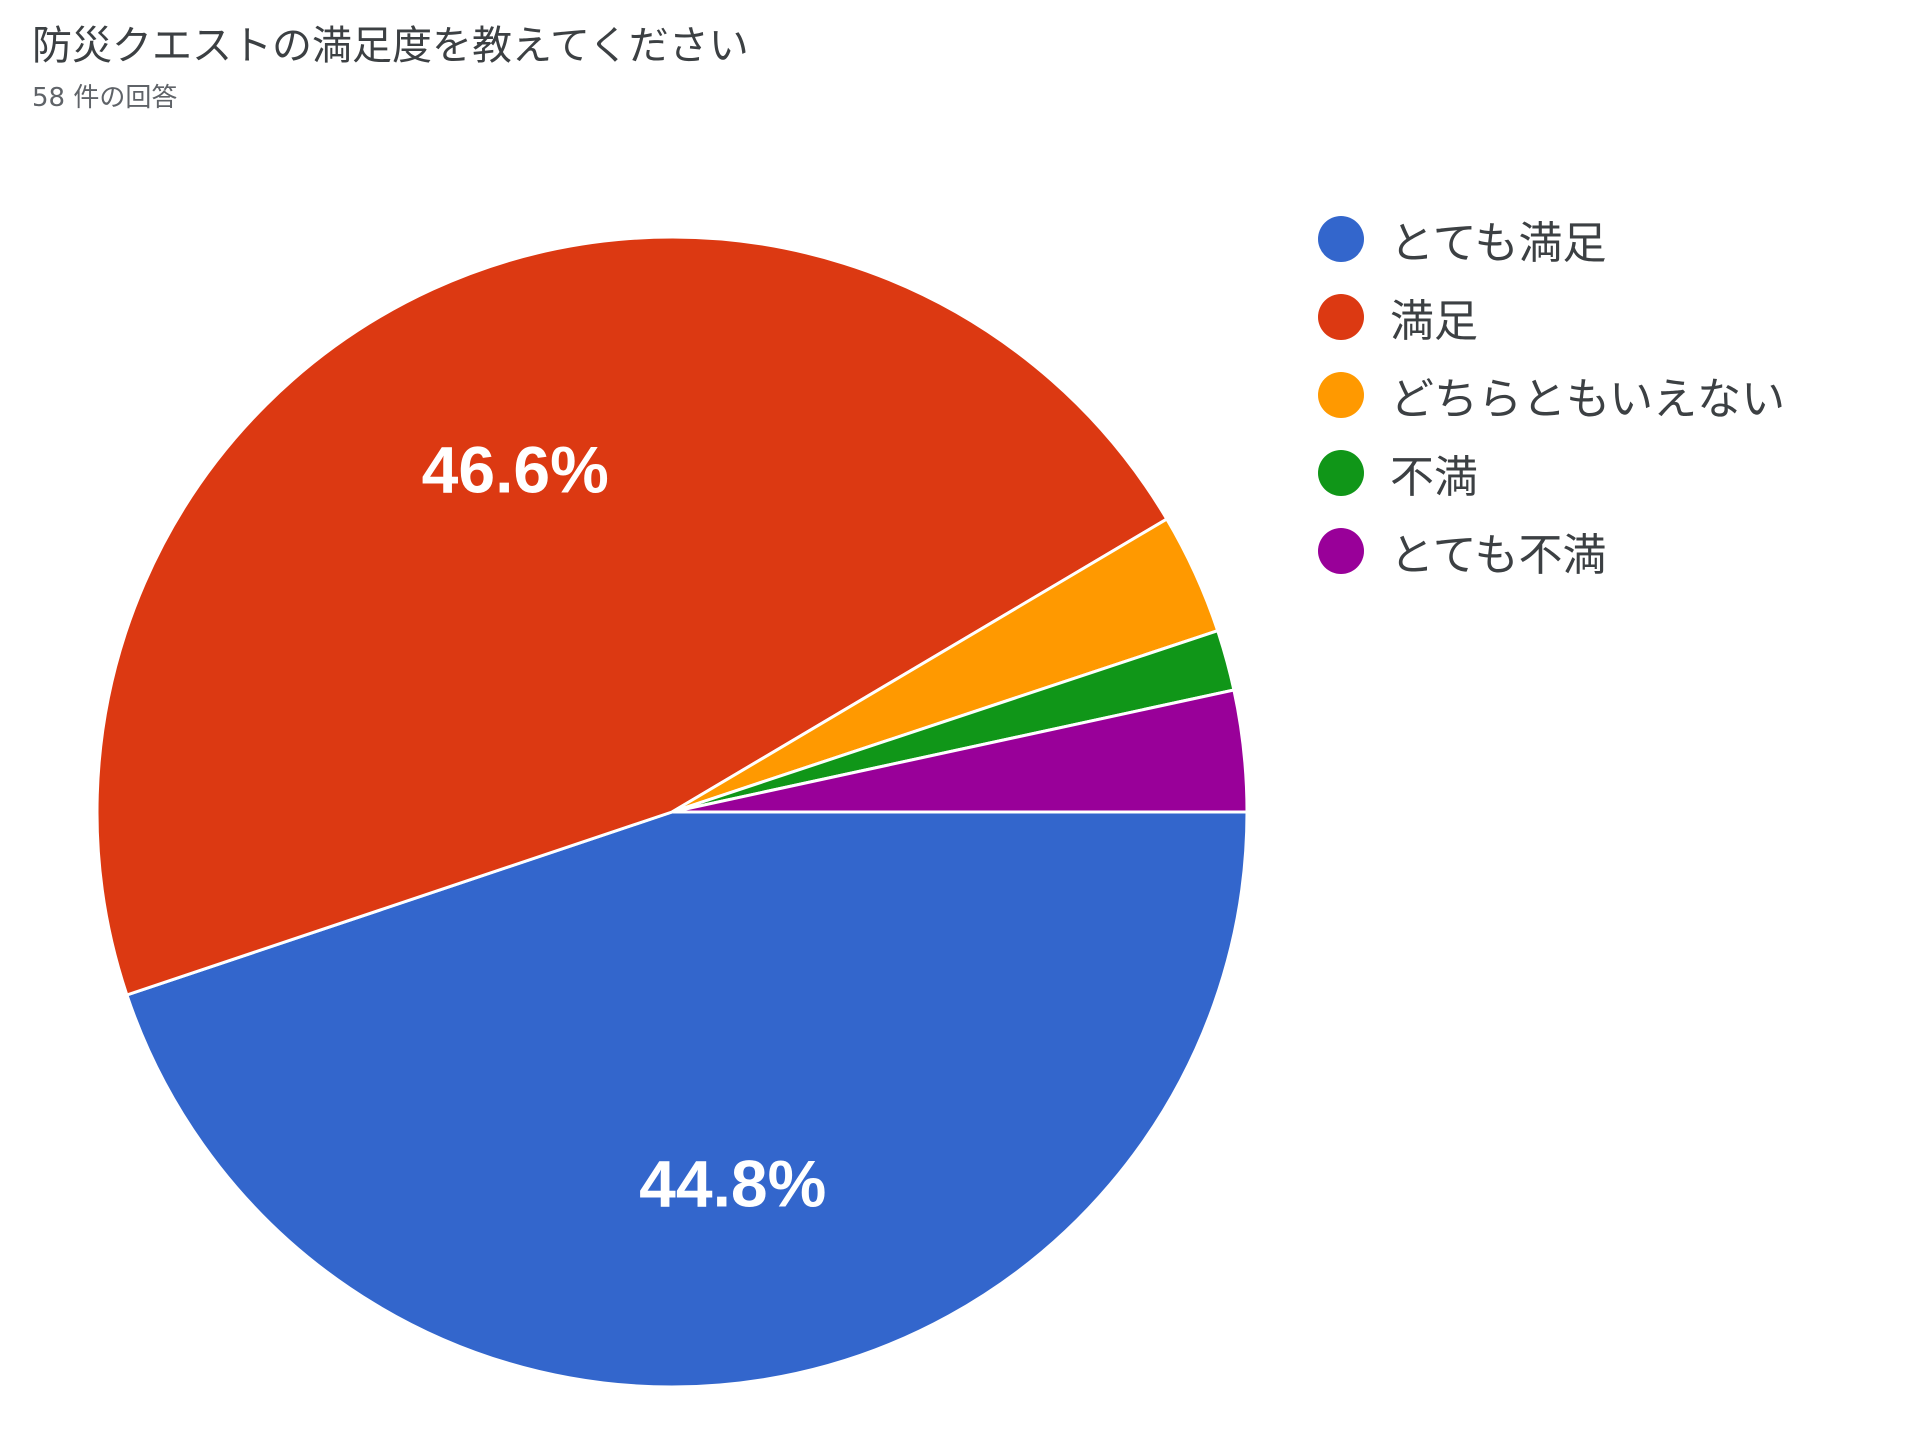  Describe the element at coordinates (732, 1184) in the screenshot. I see `slice-percent-label-very-satisfied: 44.8%` at that location.